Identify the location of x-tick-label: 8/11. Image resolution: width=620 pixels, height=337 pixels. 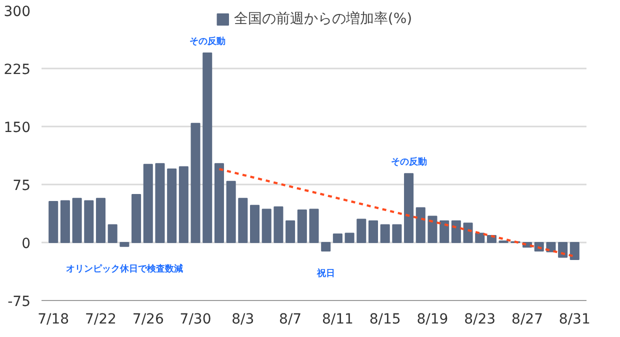
(338, 320).